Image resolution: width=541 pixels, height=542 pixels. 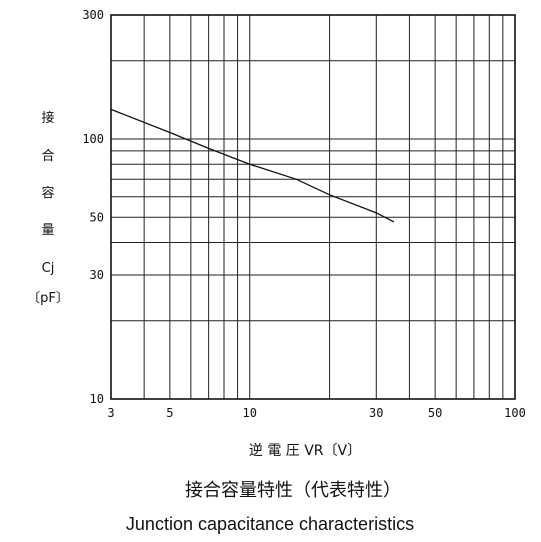 What do you see at coordinates (47, 193) in the screenshot?
I see `y-axis-label-line: 容` at bounding box center [47, 193].